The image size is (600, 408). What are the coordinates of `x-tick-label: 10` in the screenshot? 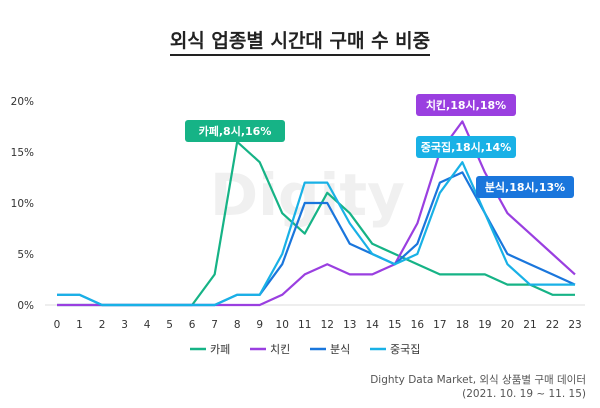 It's located at (282, 325).